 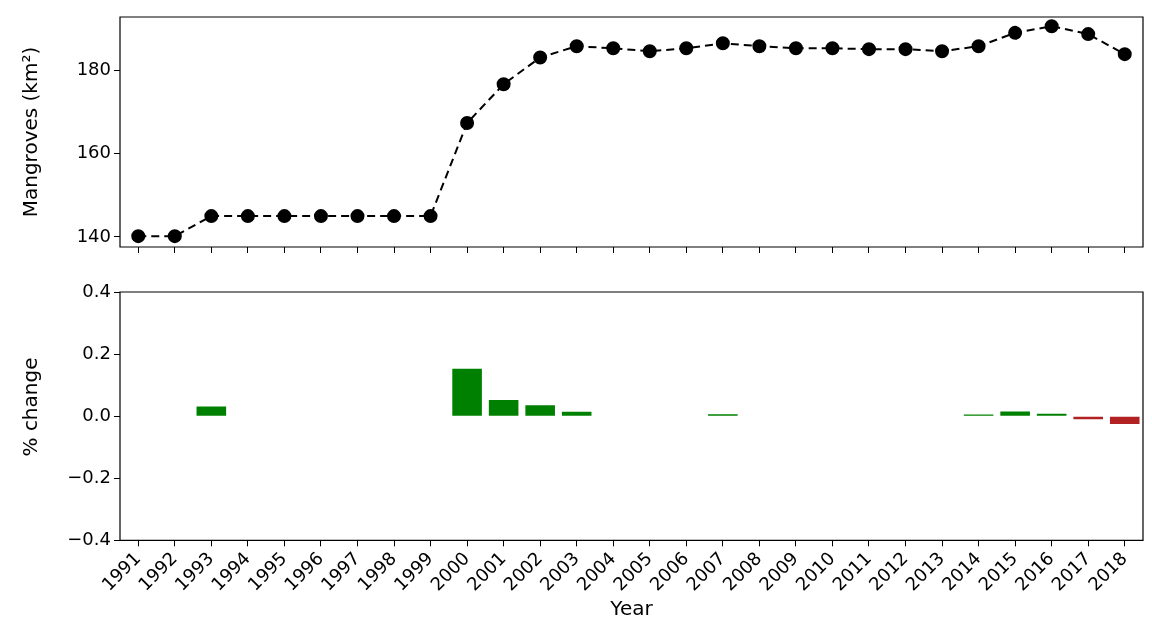 I want to click on y-axis-title: Mangroves (km²), so click(x=30, y=132).